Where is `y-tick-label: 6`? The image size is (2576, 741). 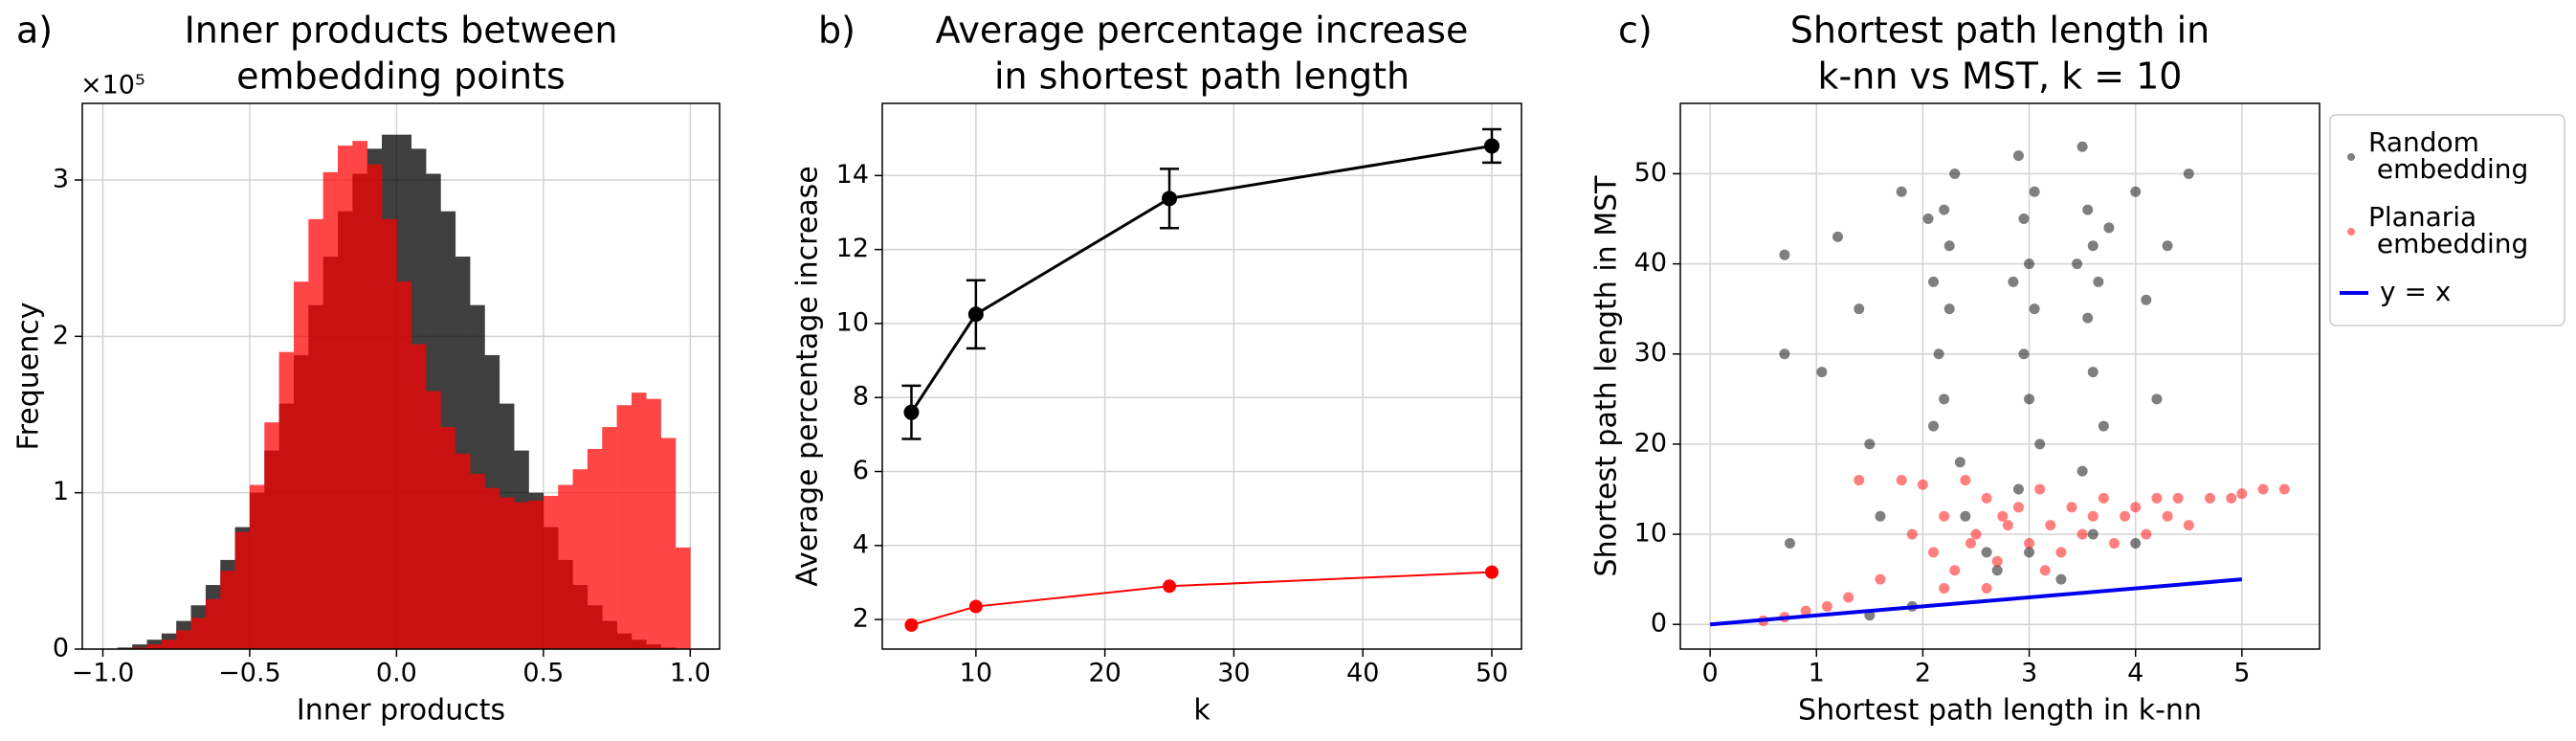
y-tick-label: 6 is located at coordinates (861, 471).